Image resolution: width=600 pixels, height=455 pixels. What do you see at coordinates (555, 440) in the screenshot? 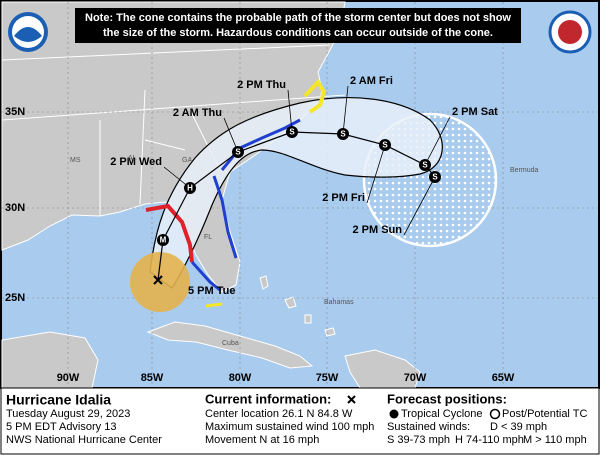
I see `legend-label: M > 110 mph` at bounding box center [555, 440].